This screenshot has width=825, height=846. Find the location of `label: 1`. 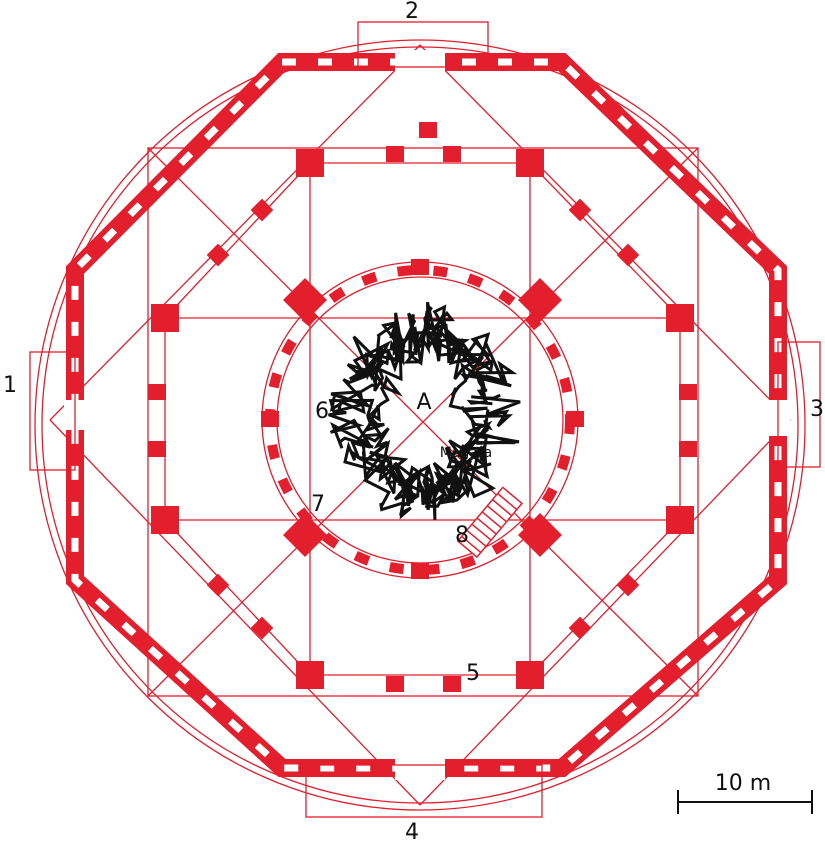

label: 1 is located at coordinates (10, 385).